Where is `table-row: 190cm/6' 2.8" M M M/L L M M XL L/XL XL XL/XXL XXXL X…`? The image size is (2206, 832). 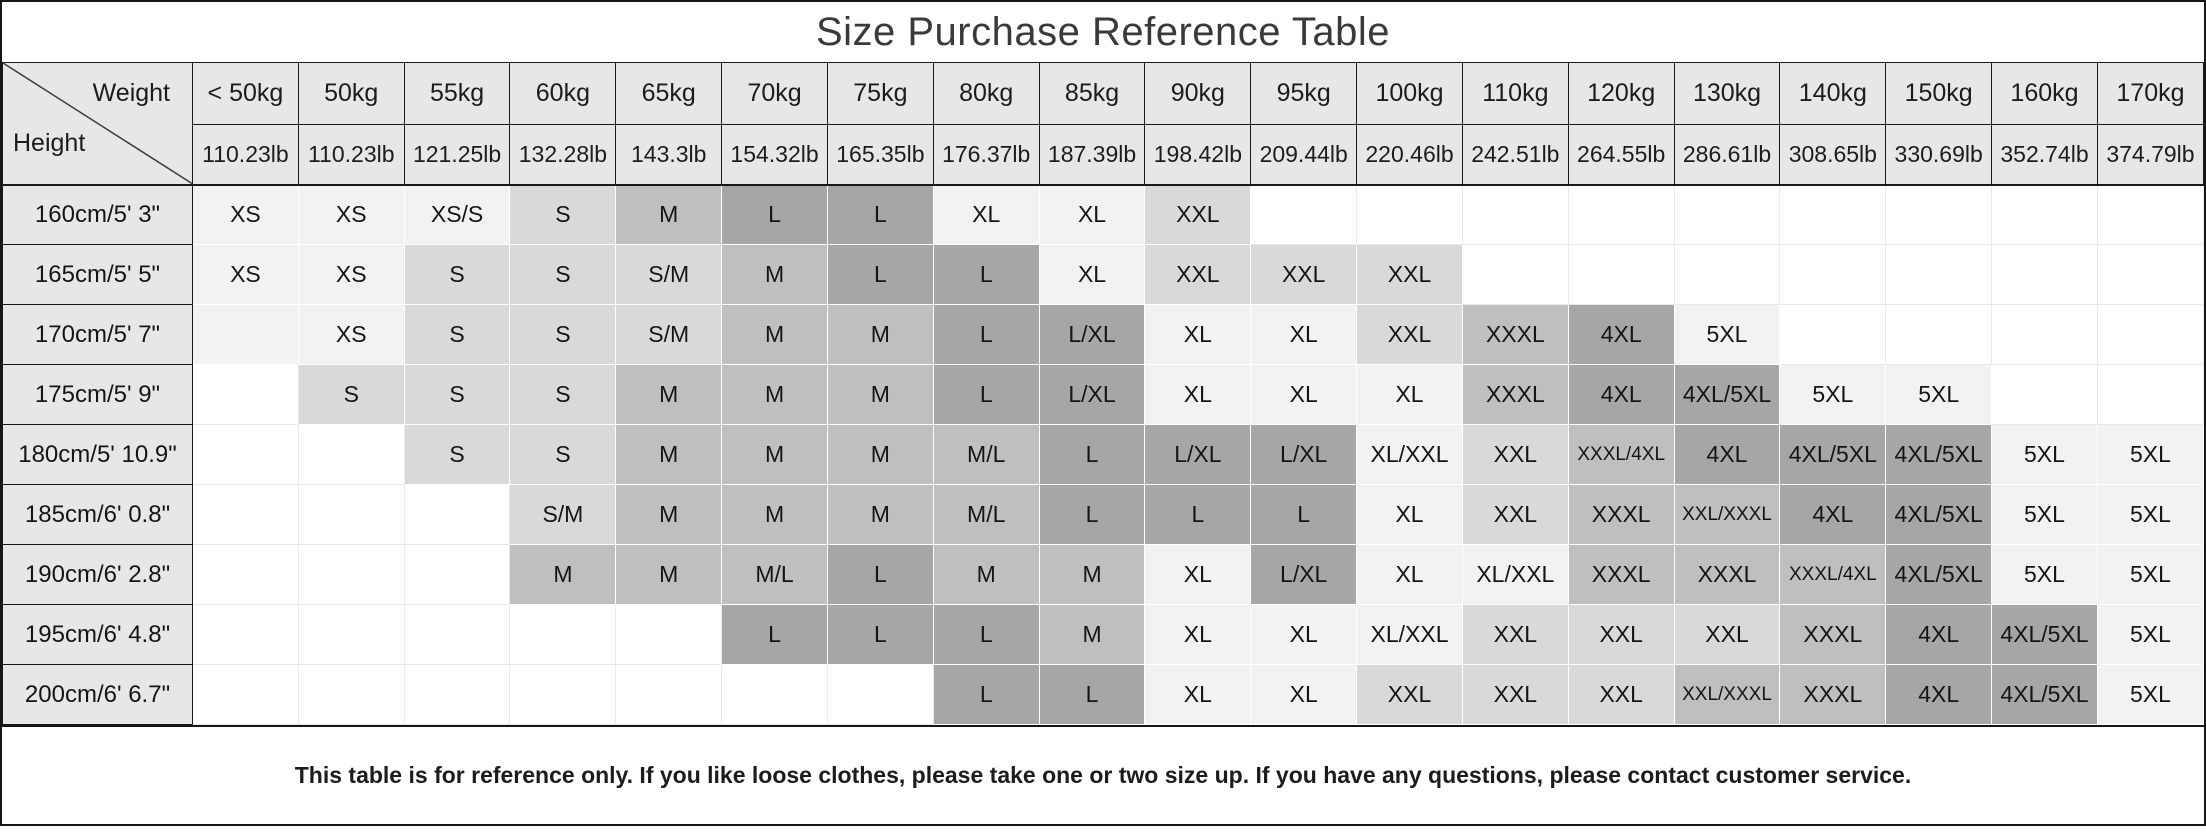 table-row: 190cm/6' 2.8" M M M/L L M M XL L/XL XL XL/XXL XXXL X… is located at coordinates (1103, 574).